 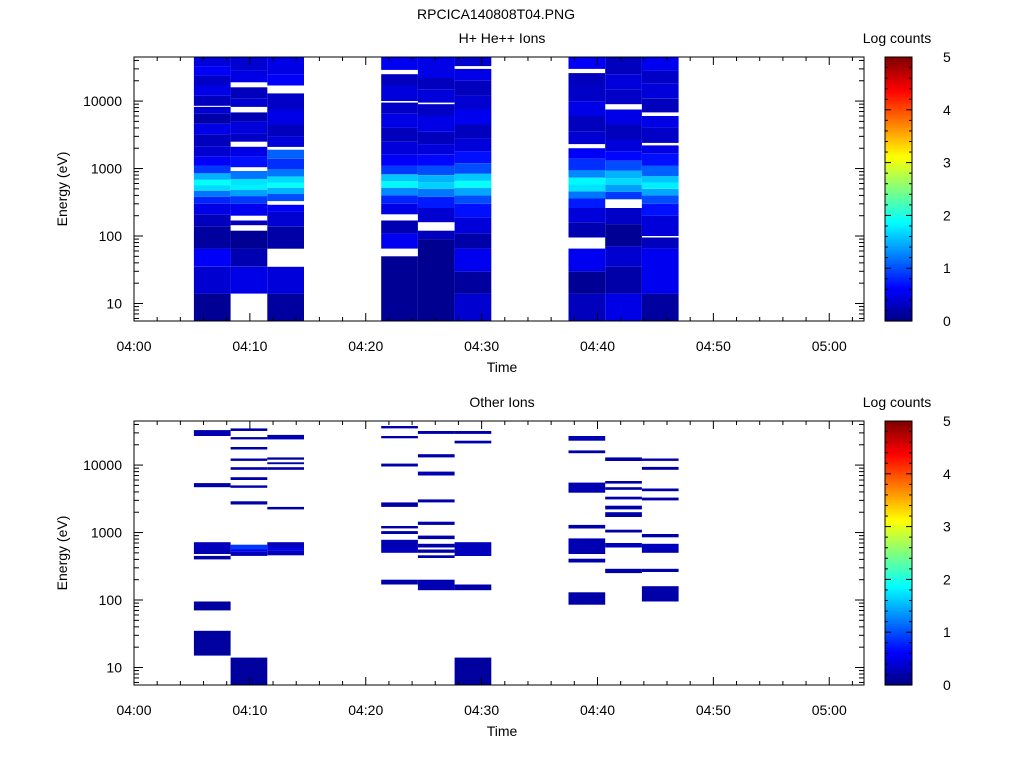 What do you see at coordinates (133, 710) in the screenshot?
I see `x-tick-label: 04:00` at bounding box center [133, 710].